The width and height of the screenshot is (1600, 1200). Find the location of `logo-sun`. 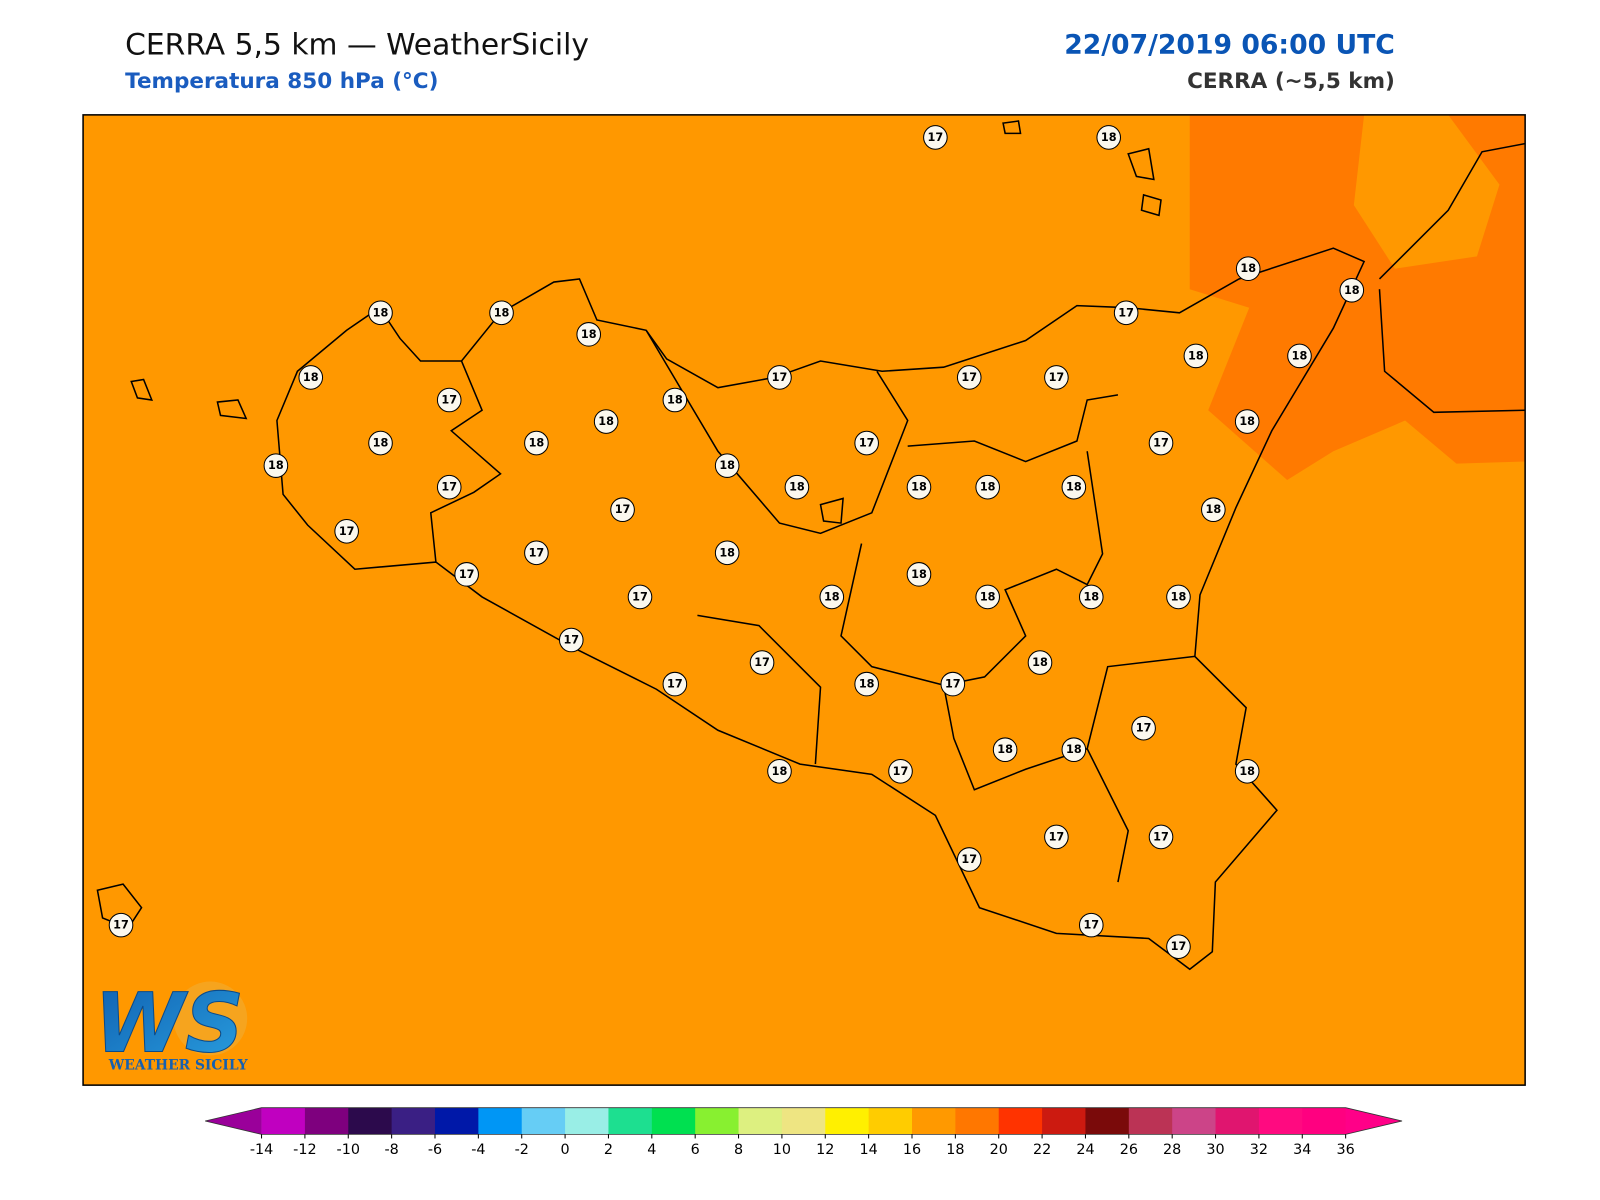

logo-sun is located at coordinates (210, 1018).